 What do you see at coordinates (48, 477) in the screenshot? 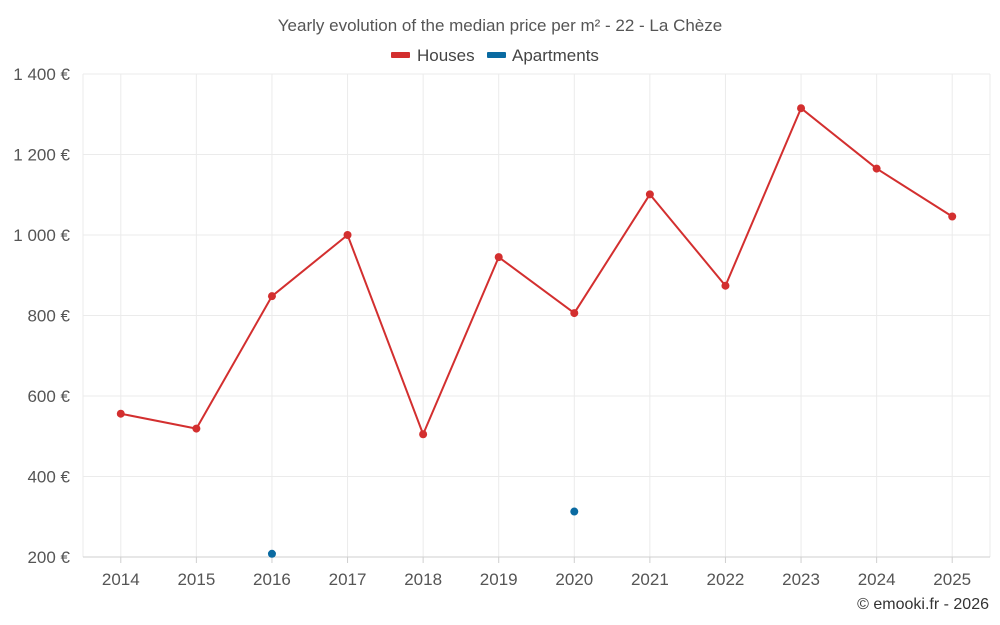
I see `y-tick-label: 400 €` at bounding box center [48, 477].